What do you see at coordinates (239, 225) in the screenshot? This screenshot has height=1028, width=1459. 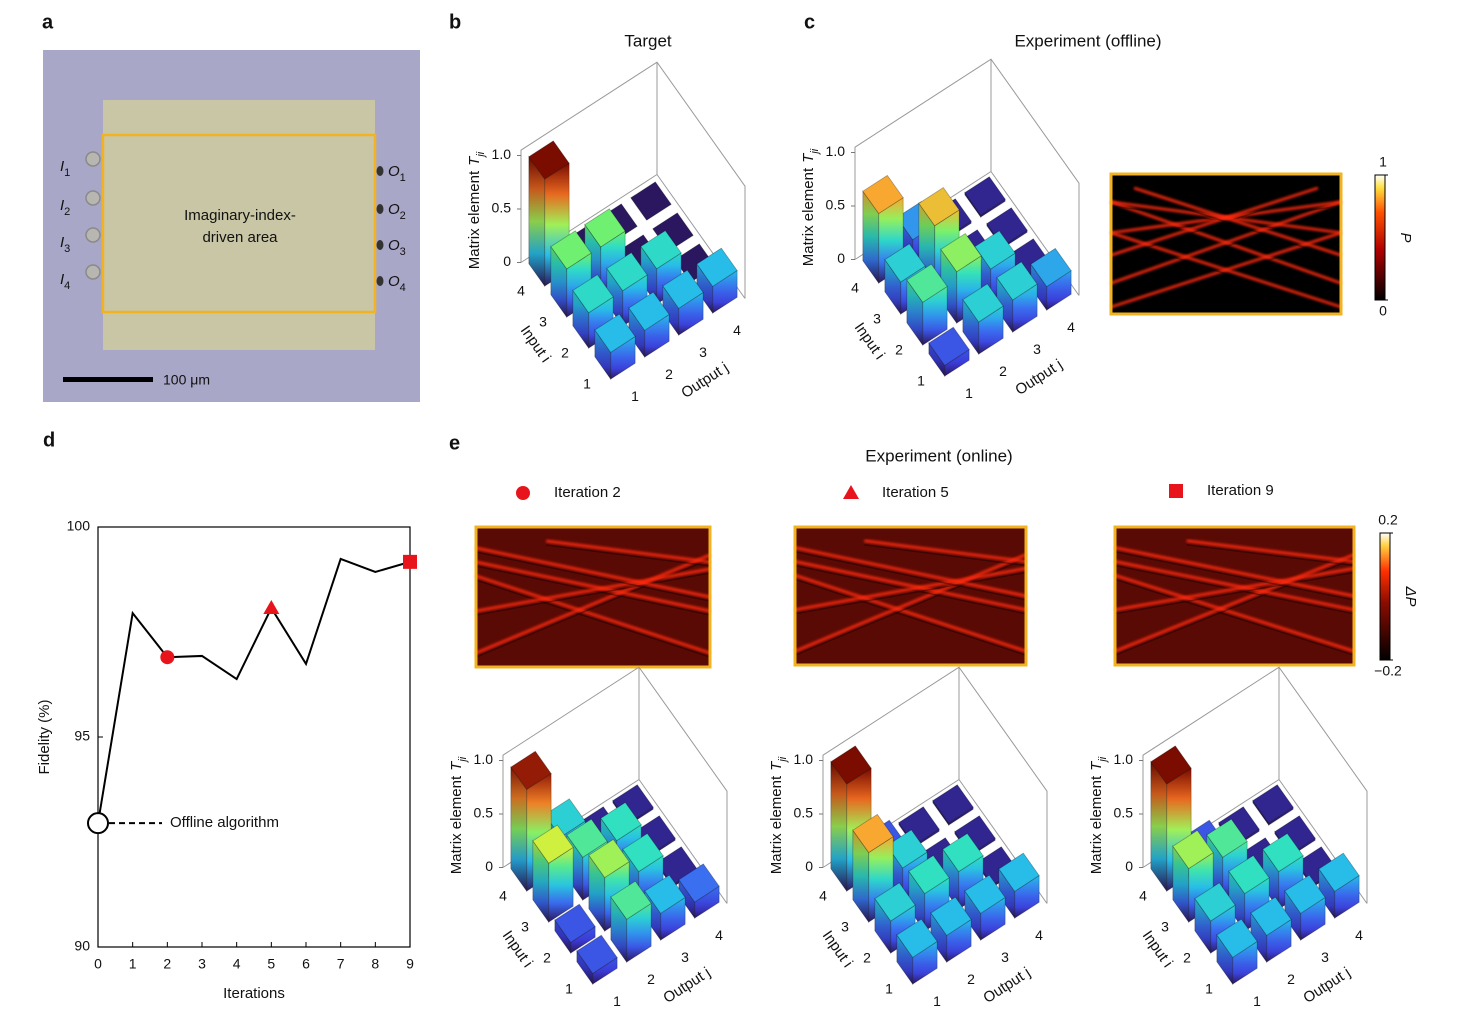 I see `chip` at bounding box center [239, 225].